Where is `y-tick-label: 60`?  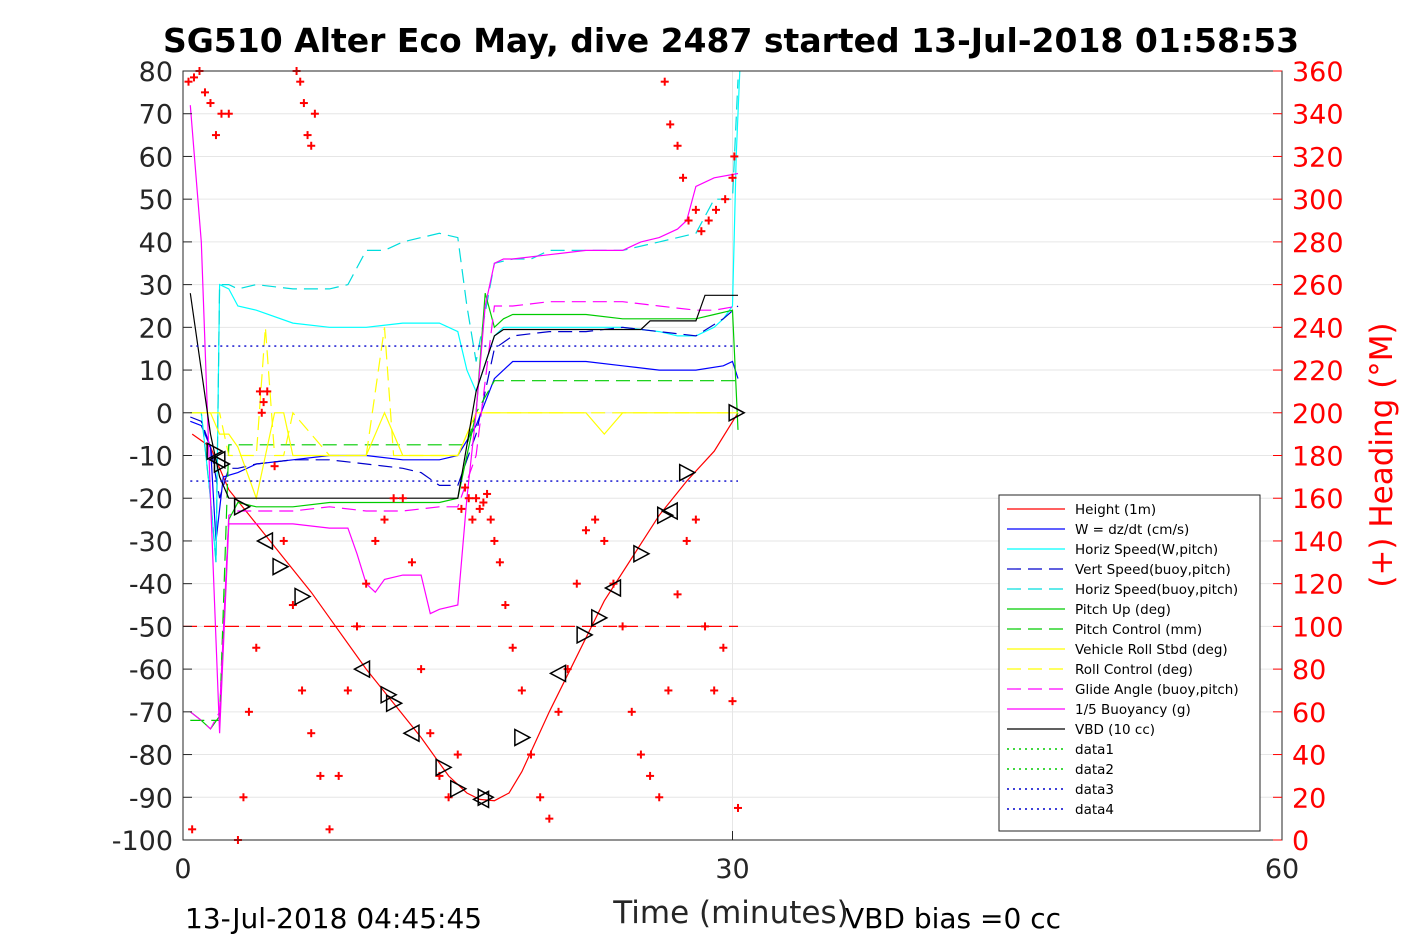
y-tick-label: 60 is located at coordinates (156, 157).